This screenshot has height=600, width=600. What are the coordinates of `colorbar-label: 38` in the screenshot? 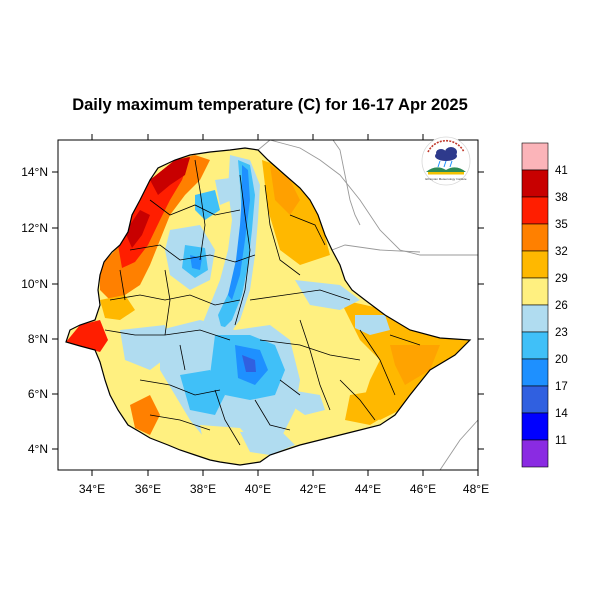 It's located at (561, 198).